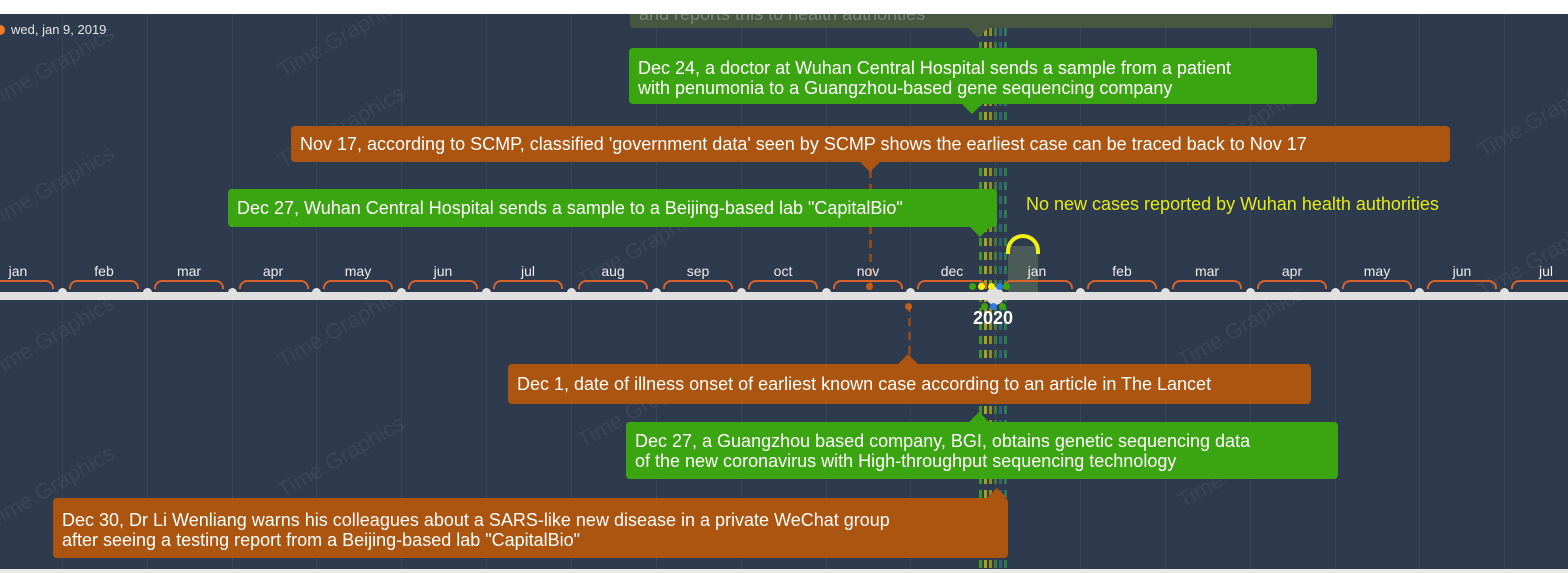 The width and height of the screenshot is (1568, 573). I want to click on event-text: and reports this to health authorities, so click(782, 19).